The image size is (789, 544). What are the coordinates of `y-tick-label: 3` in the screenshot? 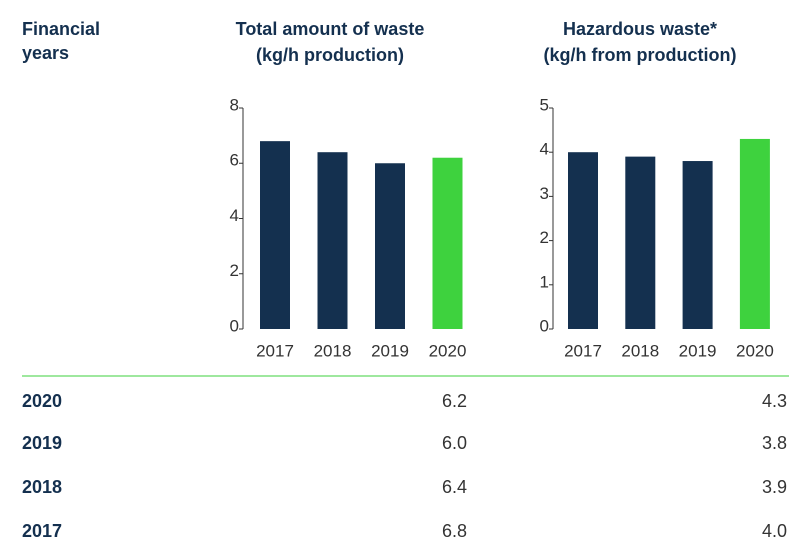 It's located at (544, 193).